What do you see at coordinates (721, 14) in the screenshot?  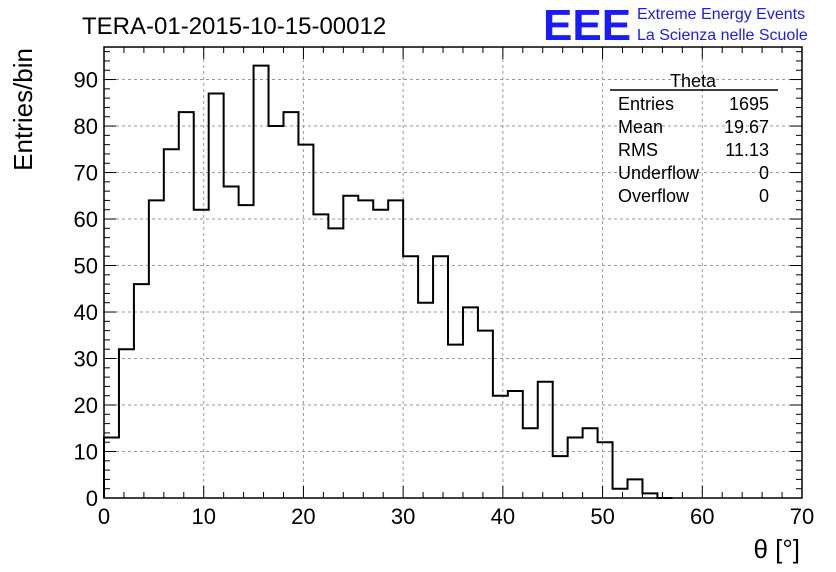 I see `logo-tagline-1: Extreme Energy Events` at bounding box center [721, 14].